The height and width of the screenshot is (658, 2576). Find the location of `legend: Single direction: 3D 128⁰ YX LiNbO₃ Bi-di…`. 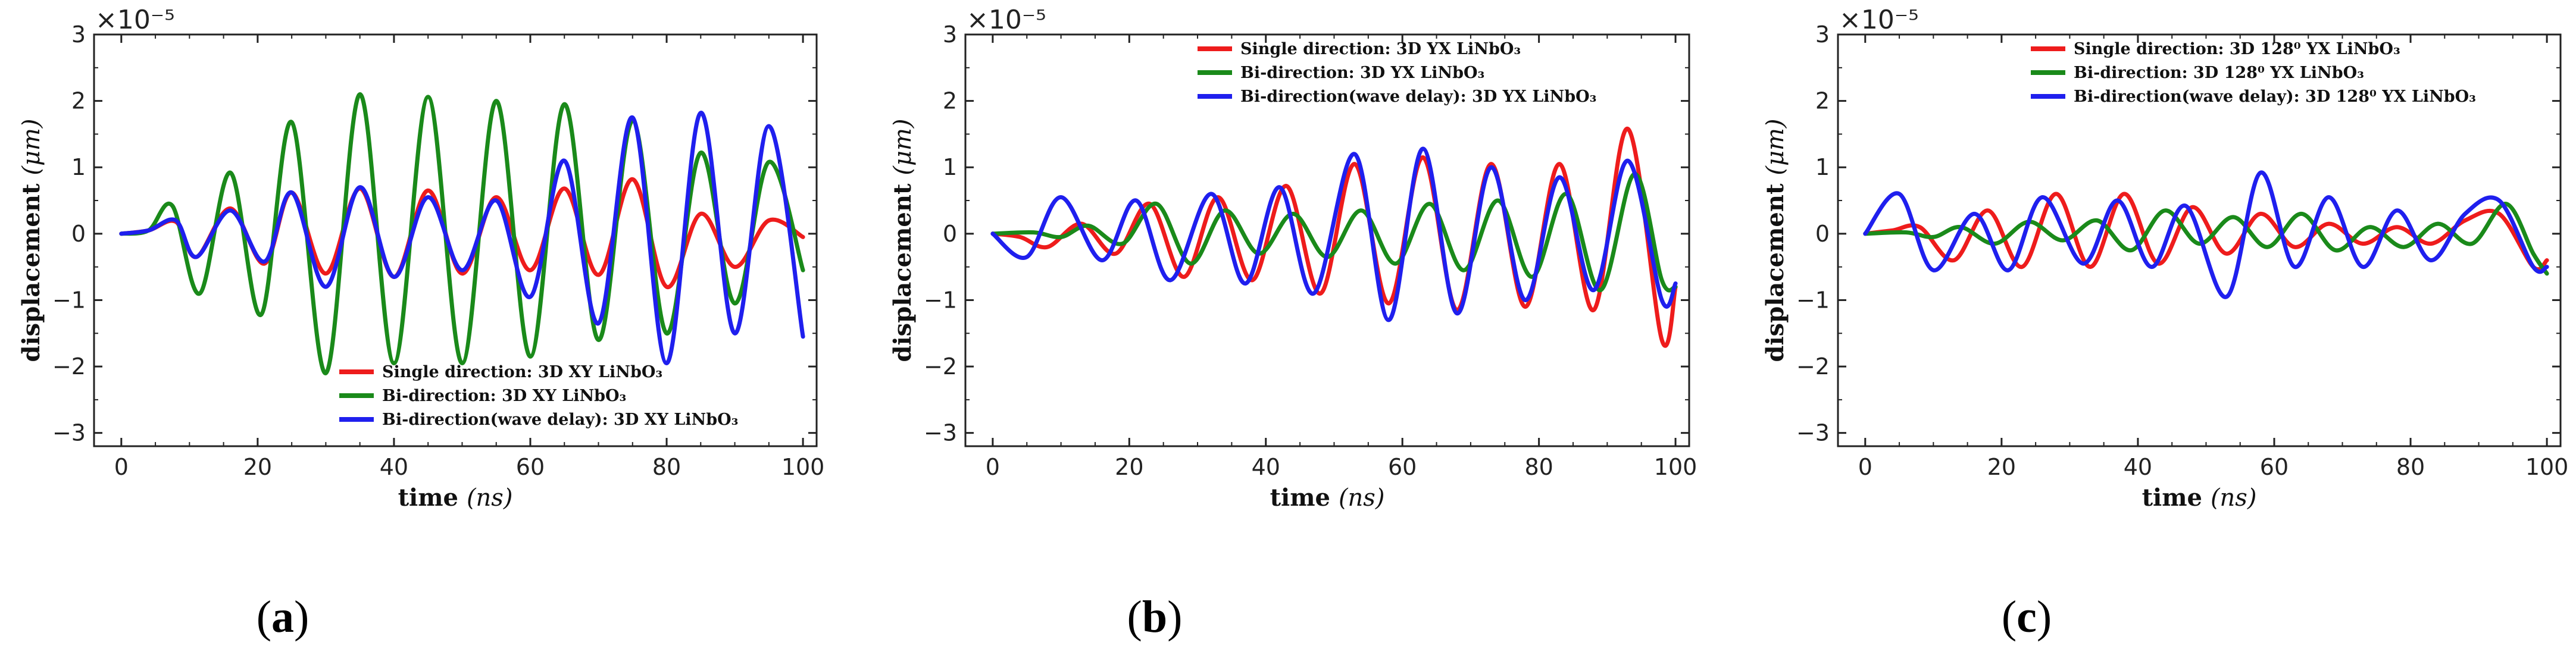

legend: Single direction: 3D 128⁰ YX LiNbO₃ Bi-di… is located at coordinates (2253, 73).